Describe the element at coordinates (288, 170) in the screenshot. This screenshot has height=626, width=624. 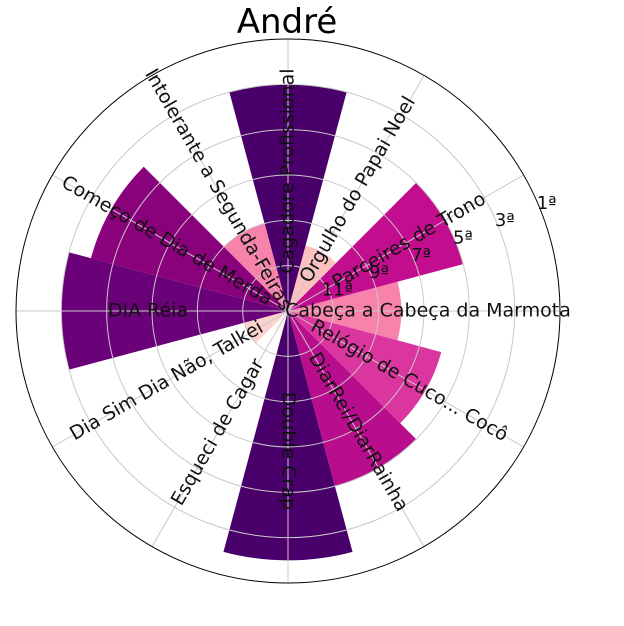
I see `category-label-3: Cagadore Profissional` at that location.